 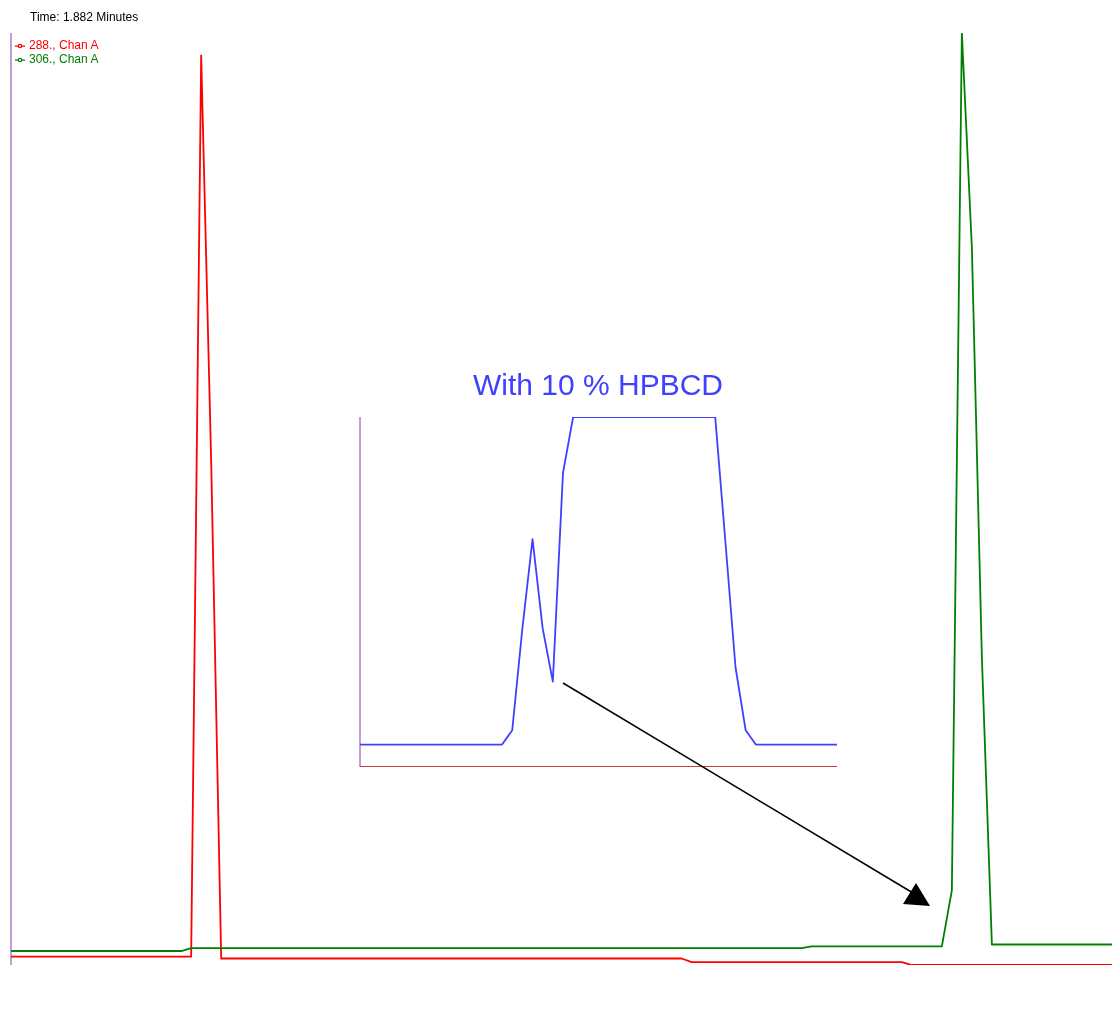 I want to click on chart-title: With 10 % HPBCD, so click(x=598, y=385).